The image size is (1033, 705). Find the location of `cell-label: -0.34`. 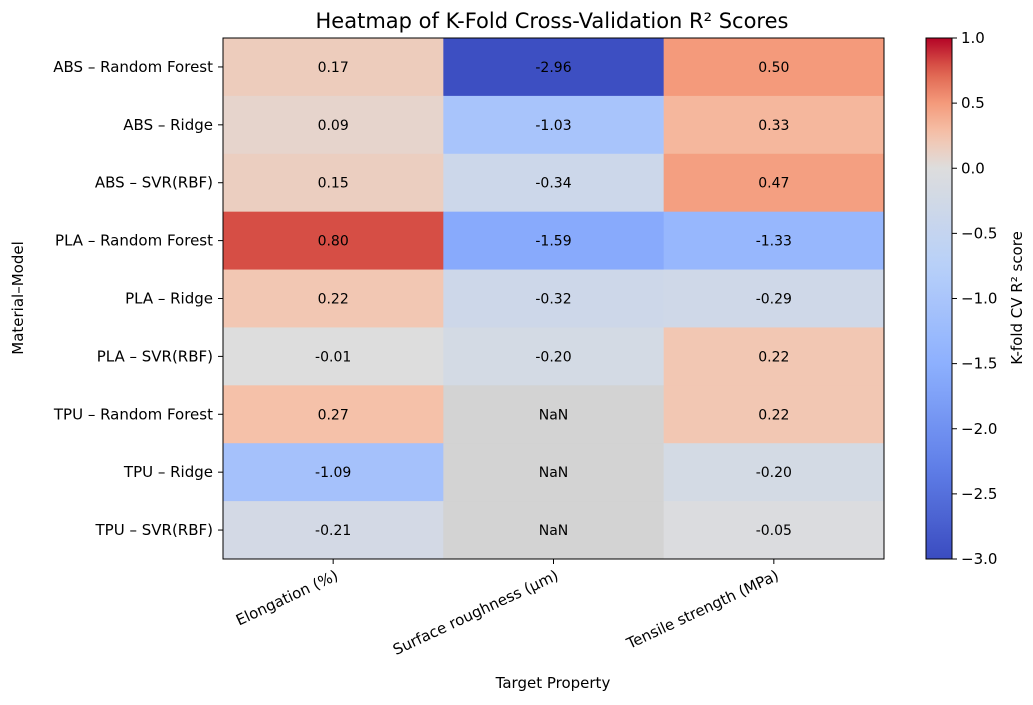

cell-label: -0.34 is located at coordinates (553, 184).